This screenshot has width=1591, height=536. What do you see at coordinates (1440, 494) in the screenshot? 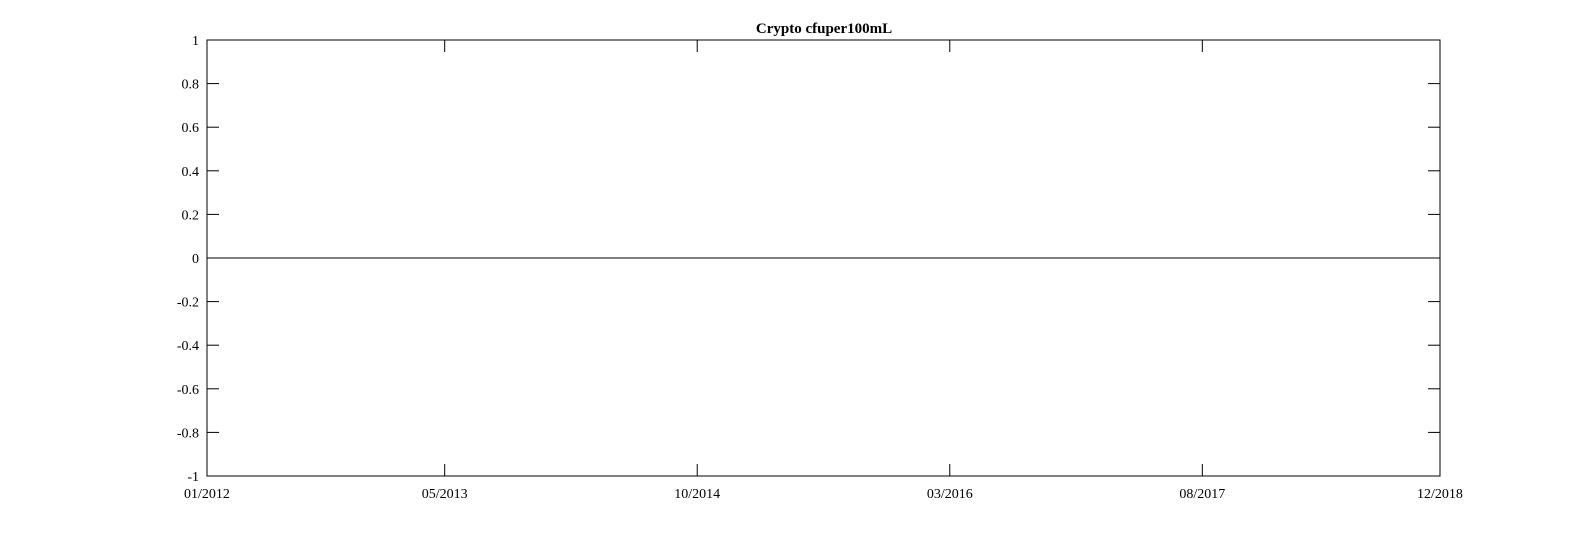
I see `x-tick-label: 12/2018` at bounding box center [1440, 494].